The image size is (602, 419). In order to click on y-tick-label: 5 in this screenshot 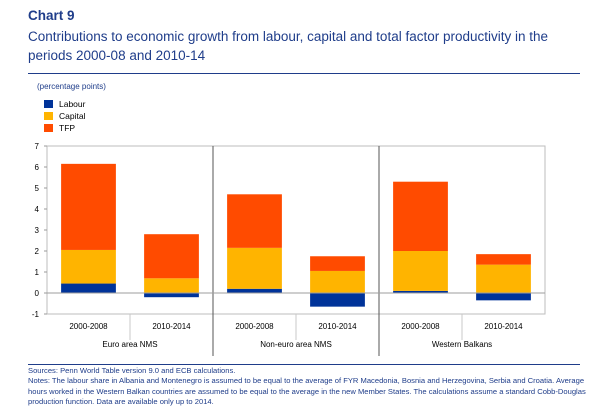, I will do `click(37, 188)`.